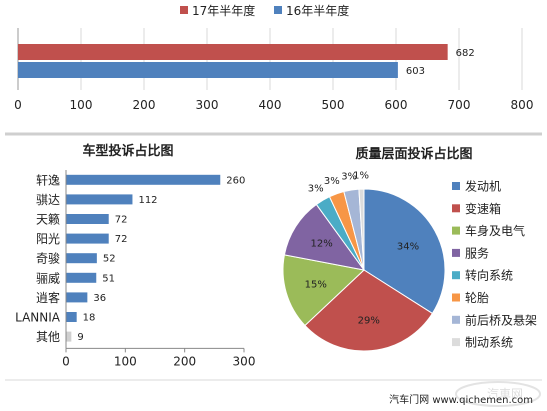 This screenshot has height=411, width=547. Describe the element at coordinates (48, 278) in the screenshot. I see `model-category-label: 骊威` at that location.